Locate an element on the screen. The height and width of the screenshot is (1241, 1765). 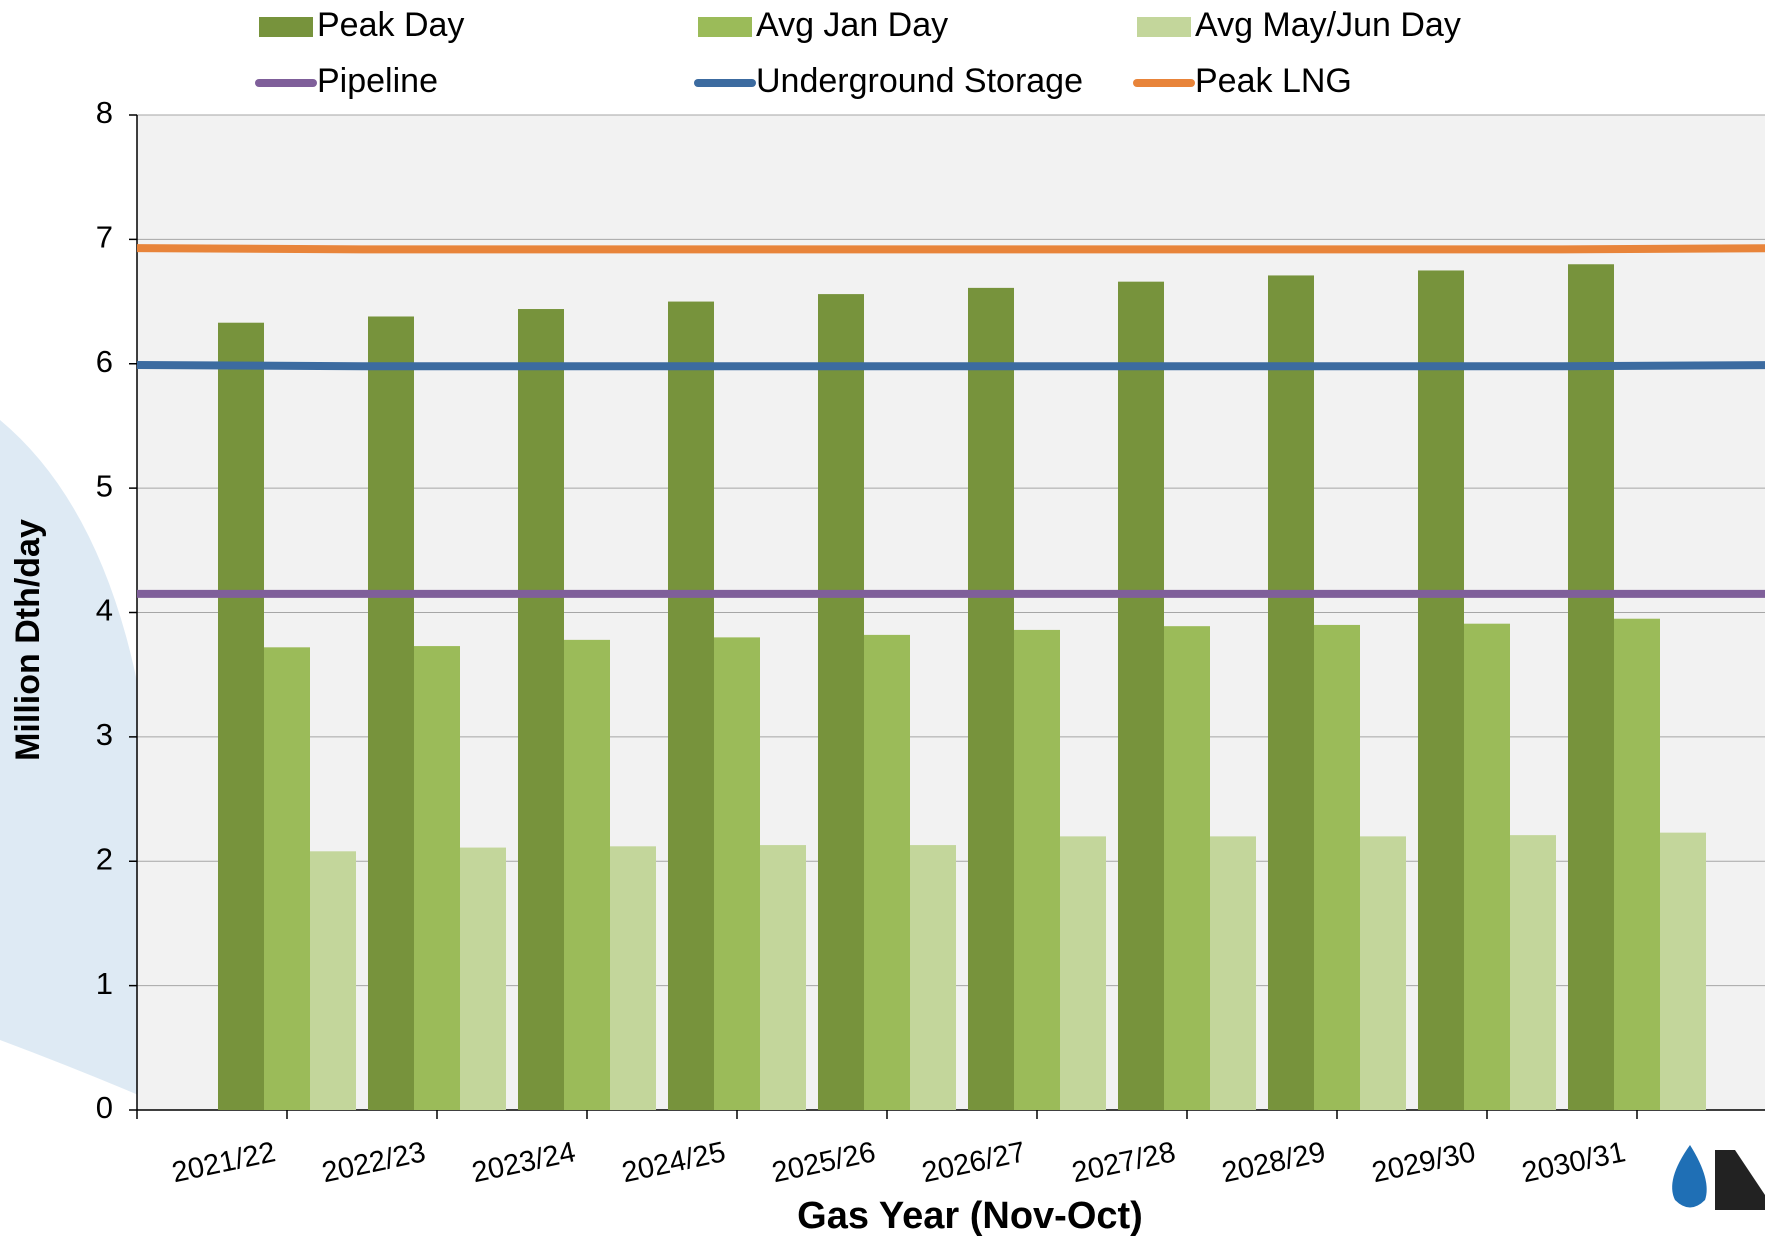
legend-label: Pipeline is located at coordinates (377, 81).